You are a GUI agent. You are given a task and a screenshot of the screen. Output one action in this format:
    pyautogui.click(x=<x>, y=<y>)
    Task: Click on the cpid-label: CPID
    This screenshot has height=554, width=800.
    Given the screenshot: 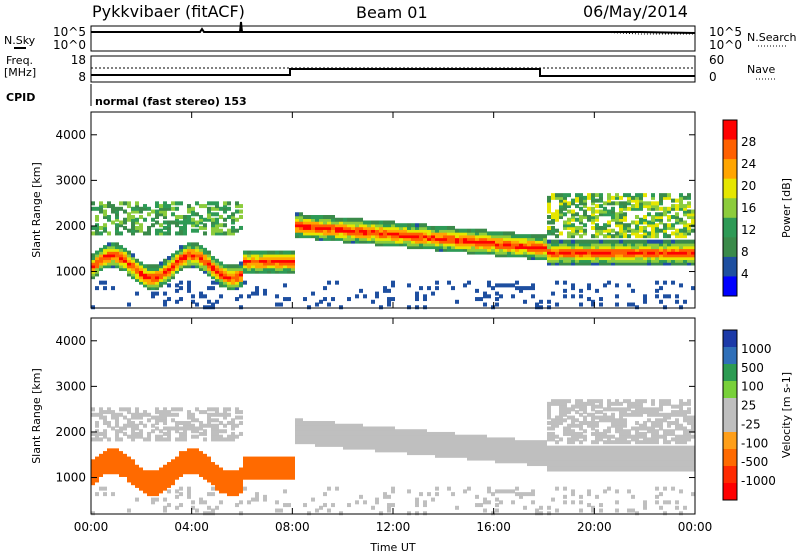 What is the action you would take?
    pyautogui.click(x=20, y=97)
    